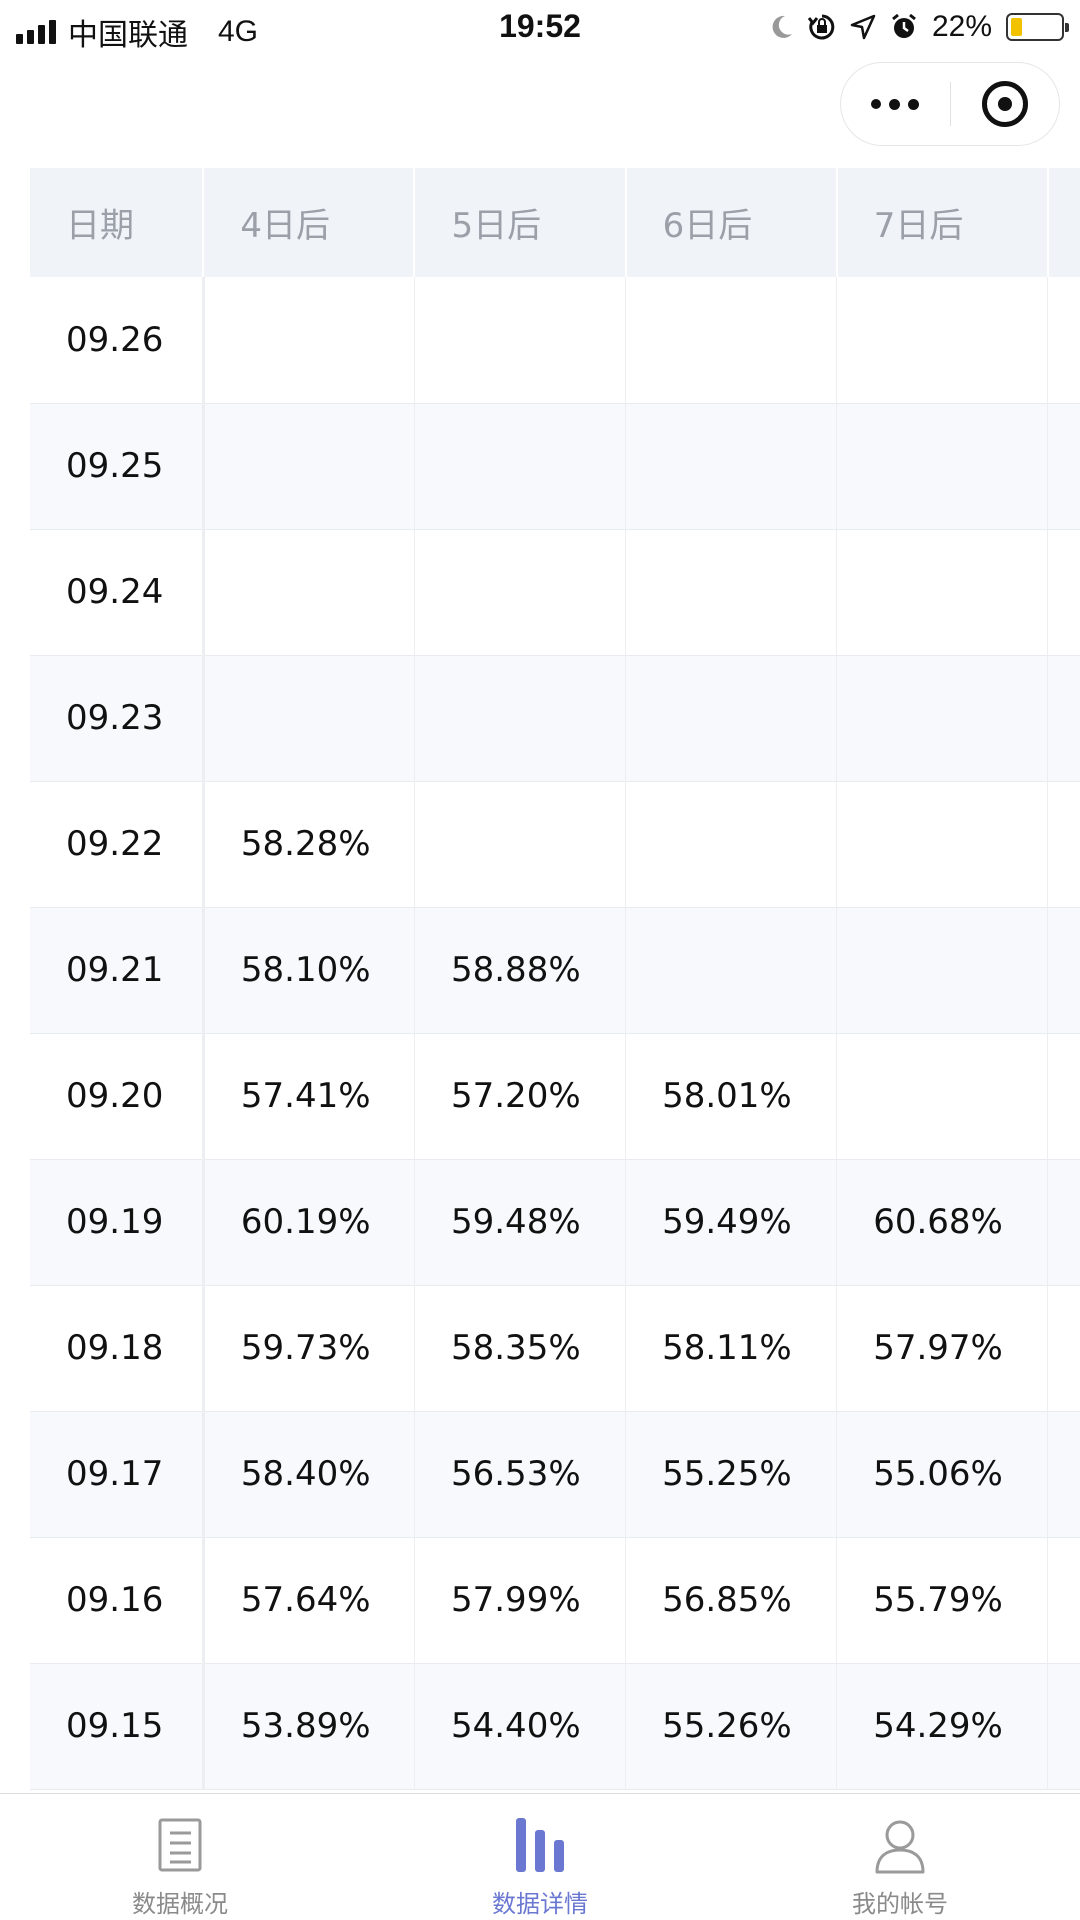 The image size is (1080, 1920). I want to click on table-row: 09.20 57.41% 57.20% 58.01%, so click(555, 1096).